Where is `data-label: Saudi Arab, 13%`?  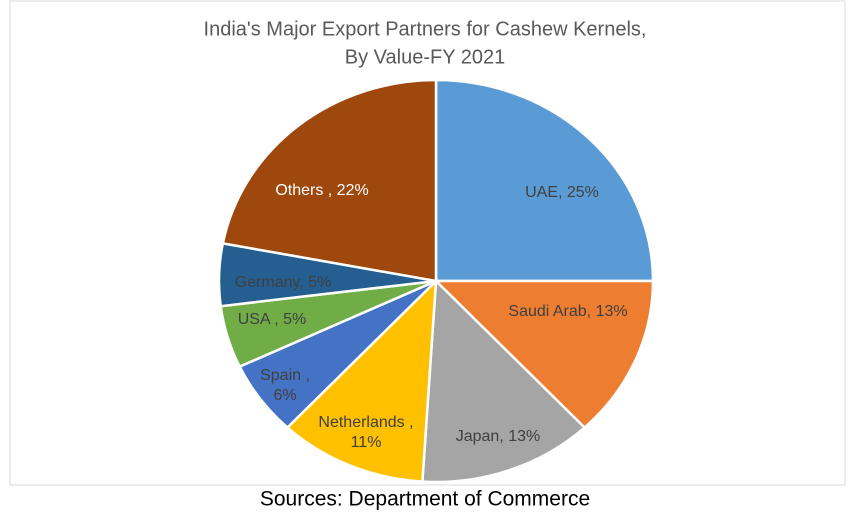
data-label: Saudi Arab, 13% is located at coordinates (567, 311).